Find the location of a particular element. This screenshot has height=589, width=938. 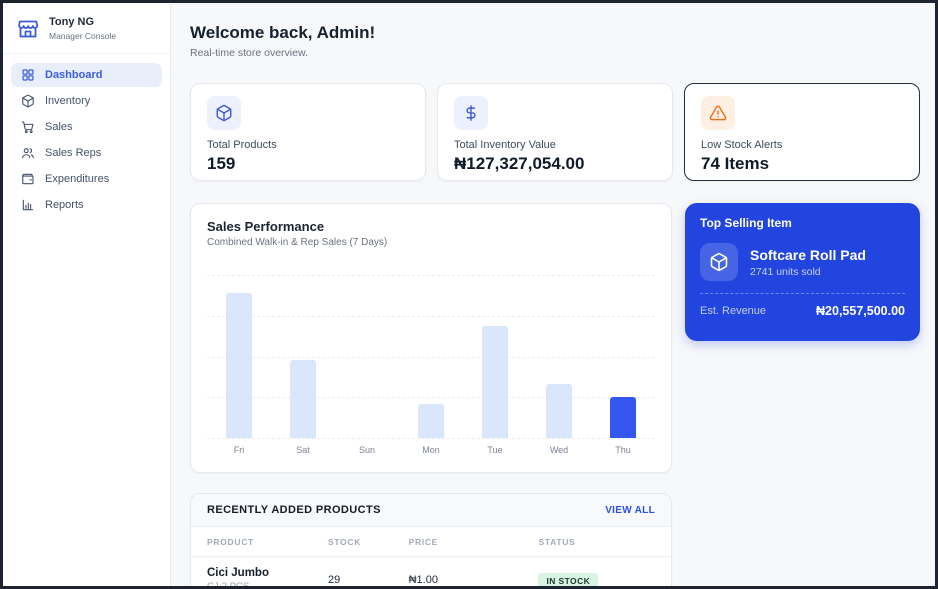

sidebar-item-label: Inventory is located at coordinates (68, 101).